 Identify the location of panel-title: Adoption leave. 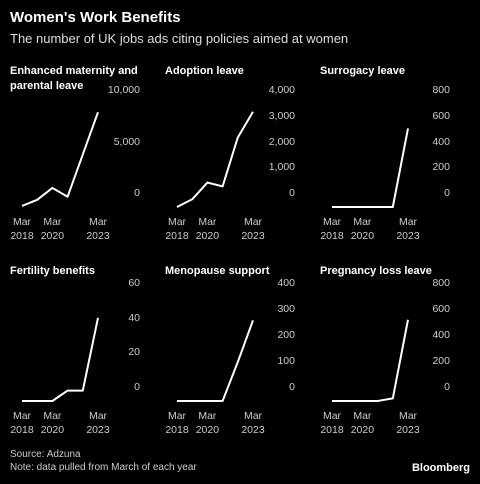
(204, 71).